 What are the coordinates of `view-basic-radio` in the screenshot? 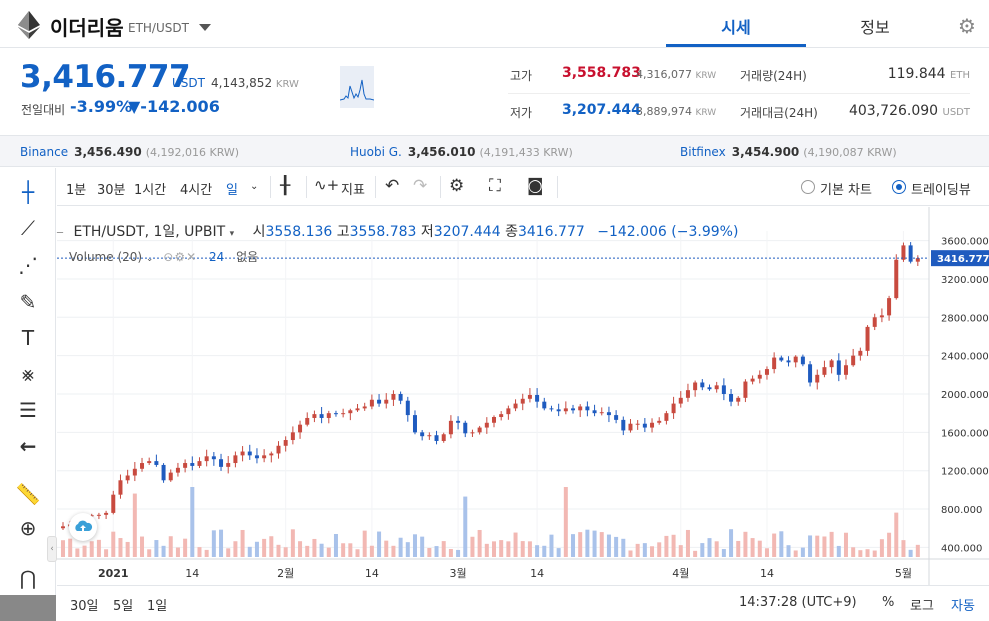 It's located at (808, 187).